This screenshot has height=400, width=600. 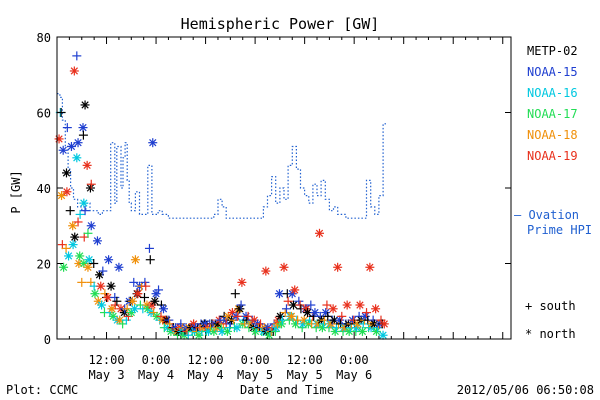 I want to click on chart-title: Hemispheric Power [GW], so click(x=280, y=24).